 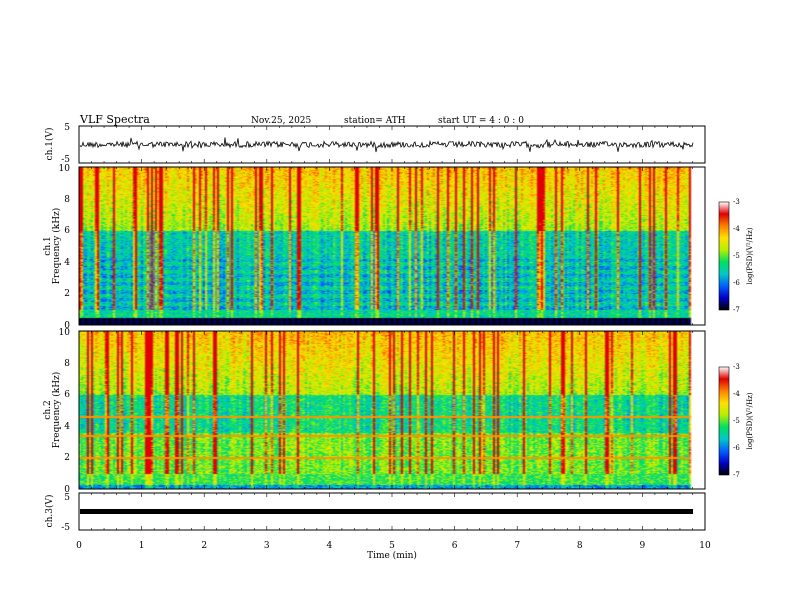 What do you see at coordinates (386, 145) in the screenshot?
I see `ch1-waveform-trace` at bounding box center [386, 145].